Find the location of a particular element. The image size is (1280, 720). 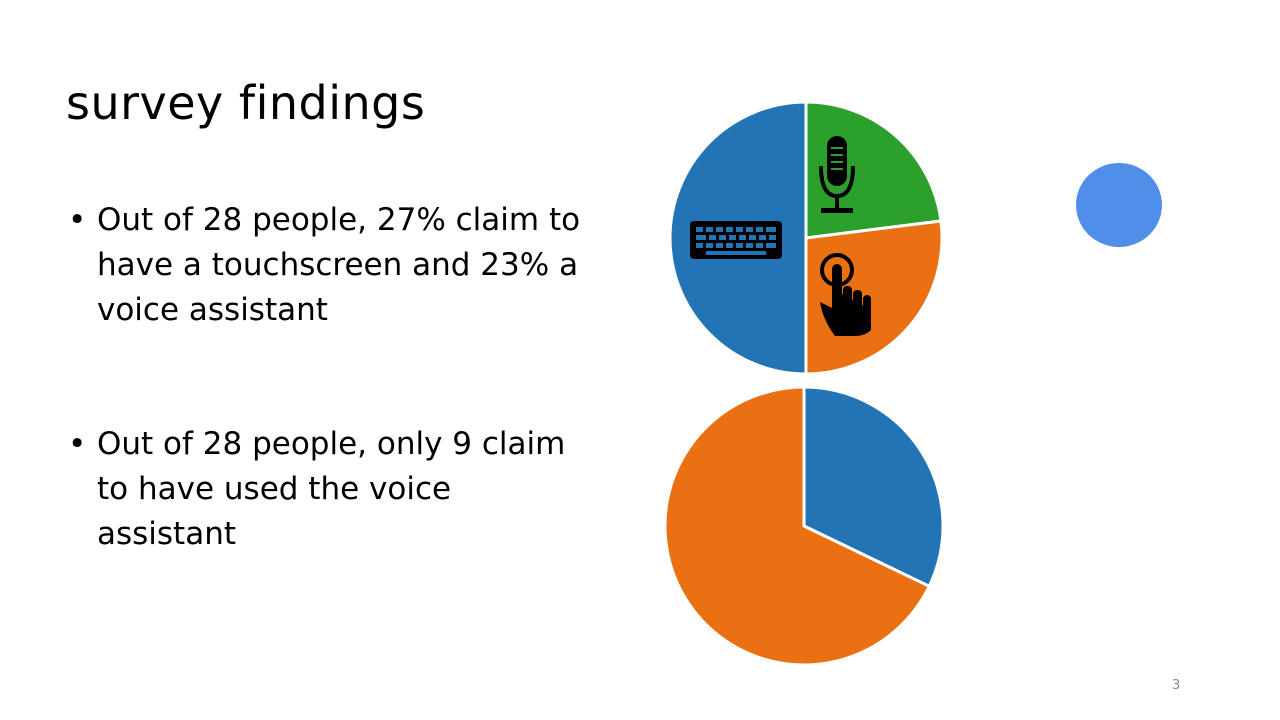

slide-title: survey findings is located at coordinates (246, 103).